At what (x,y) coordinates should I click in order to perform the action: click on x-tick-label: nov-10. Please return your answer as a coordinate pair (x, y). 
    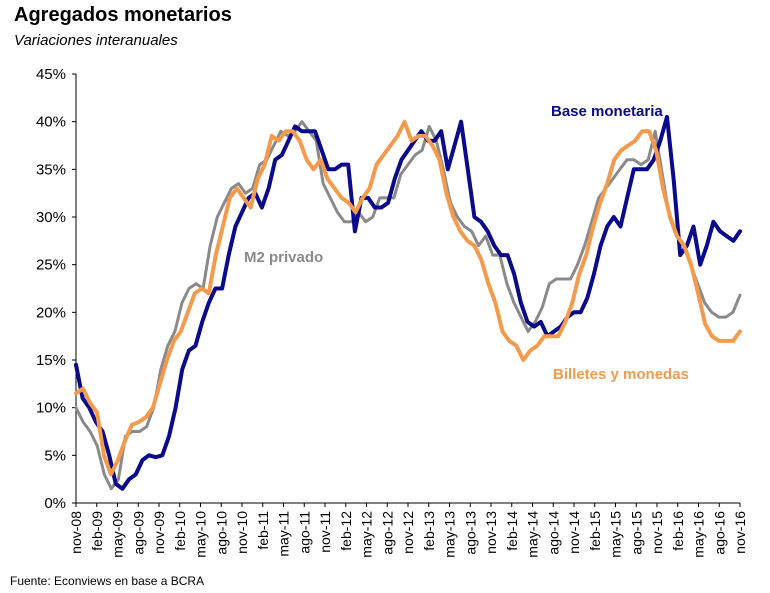
    Looking at the image, I should click on (242, 532).